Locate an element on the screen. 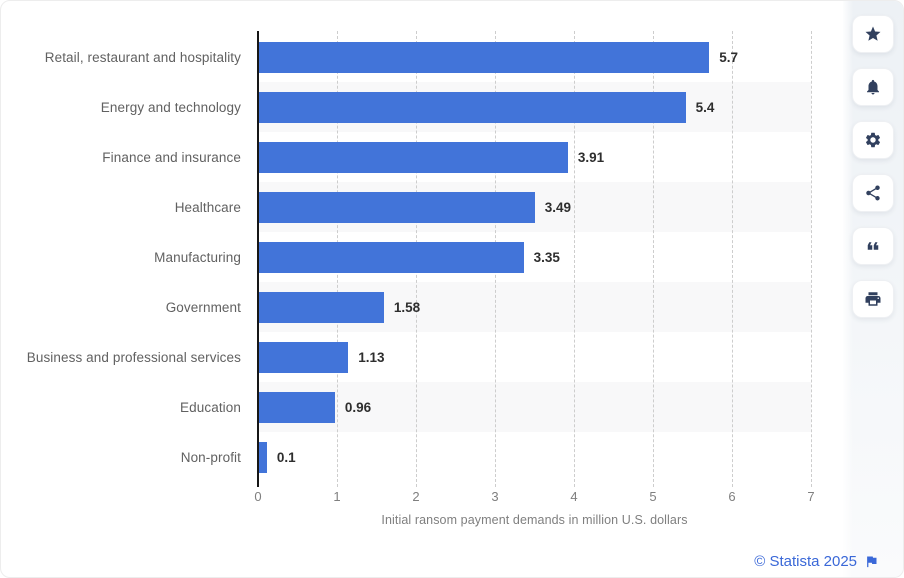 The width and height of the screenshot is (904, 578). x-tick-label: 5 is located at coordinates (653, 496).